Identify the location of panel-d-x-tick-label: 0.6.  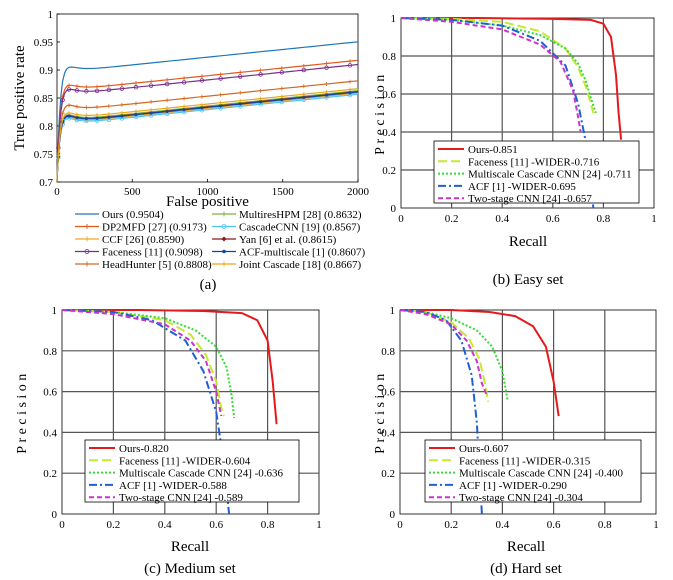
(554, 525).